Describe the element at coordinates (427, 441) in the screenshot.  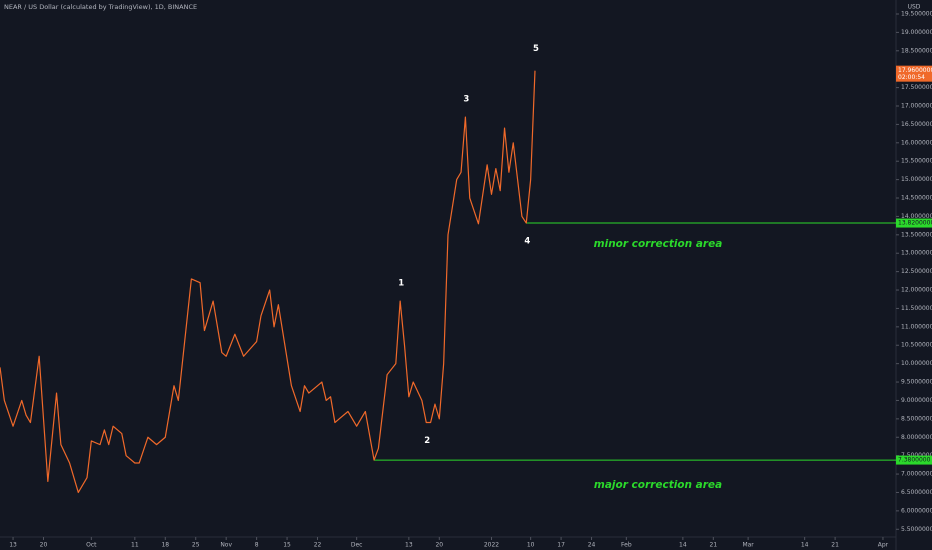
I see `wave-label: 2` at that location.